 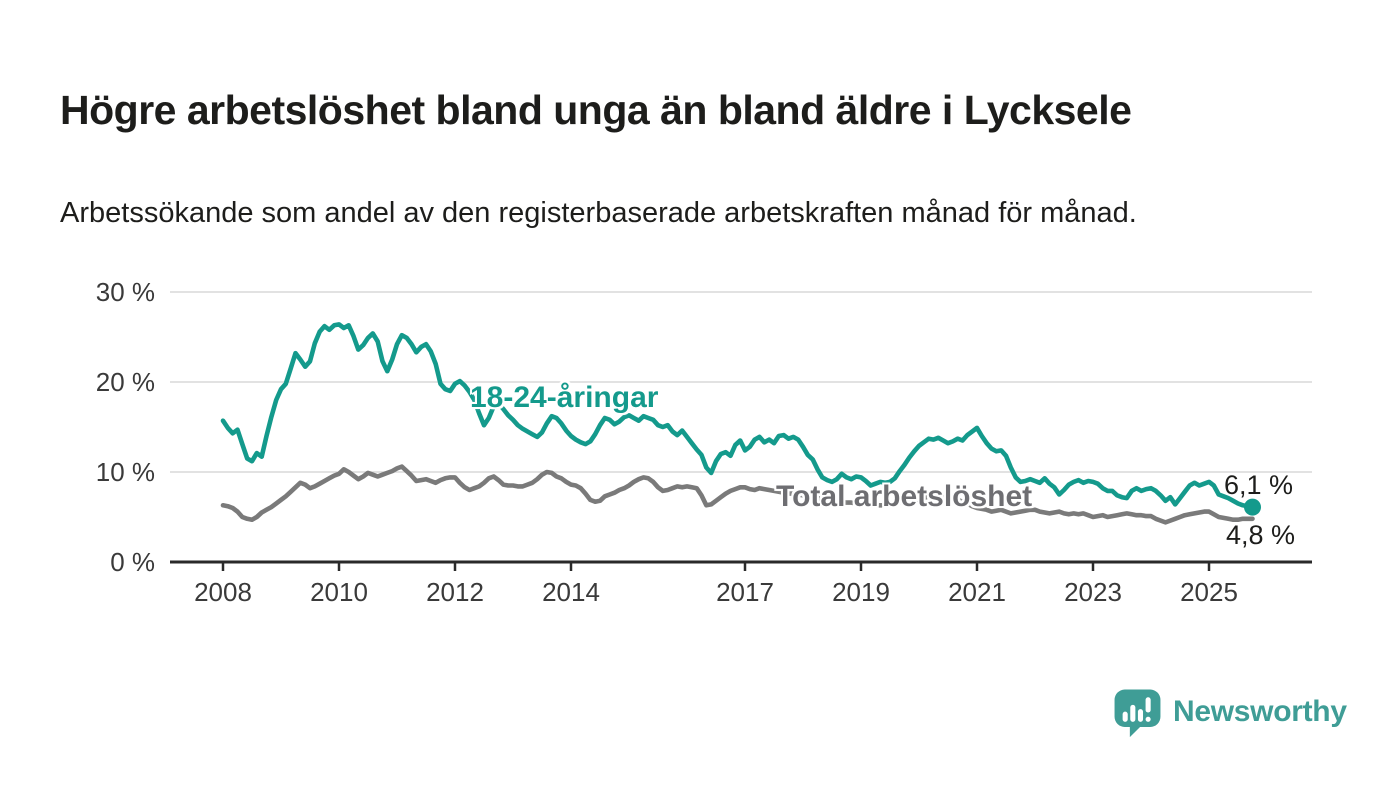 What do you see at coordinates (1209, 592) in the screenshot?
I see `x-tick-label: 2025` at bounding box center [1209, 592].